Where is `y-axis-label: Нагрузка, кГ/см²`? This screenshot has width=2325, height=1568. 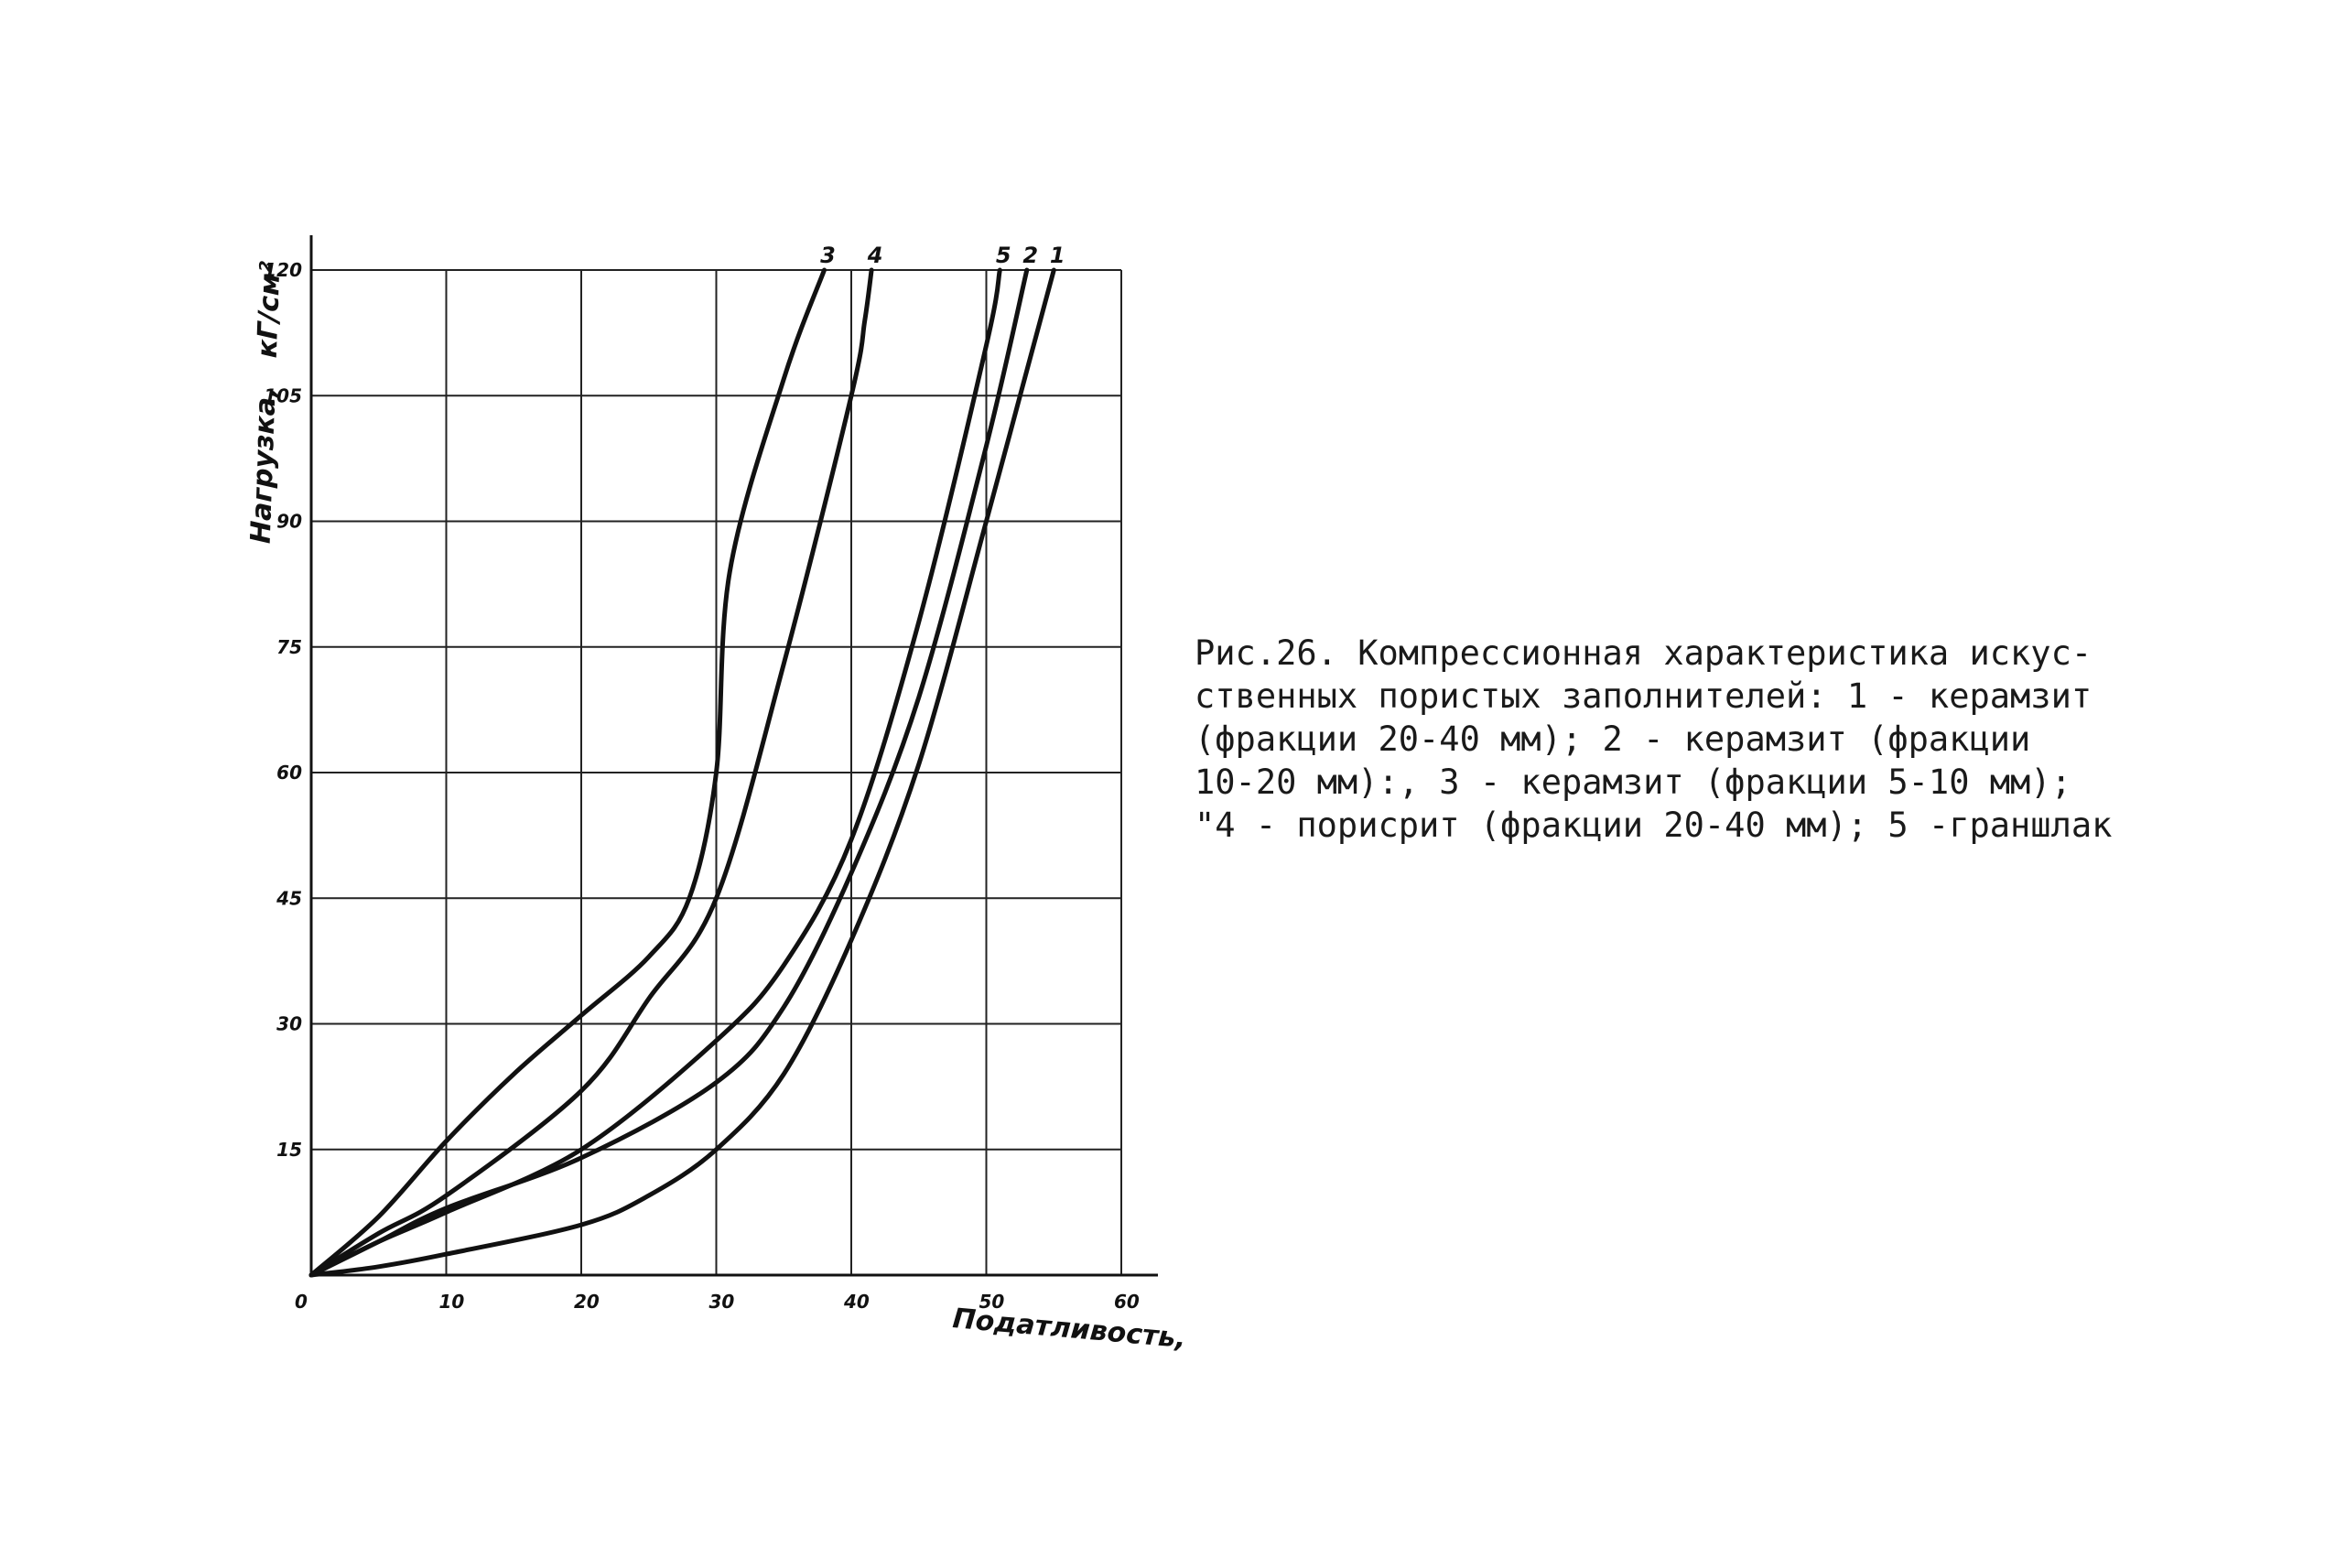 y-axis-label: Нагрузка, кГ/см² is located at coordinates (266, 403).